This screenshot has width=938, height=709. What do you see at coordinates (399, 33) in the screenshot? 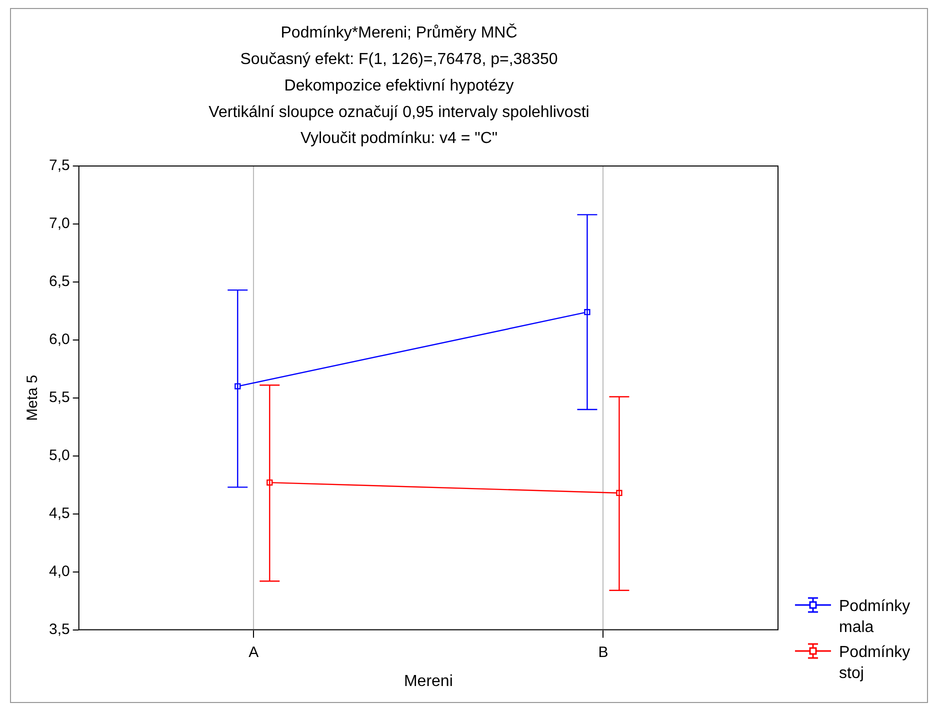
I see `chart-title: Podmínky*Mereni; Průměry MNČ` at bounding box center [399, 33].